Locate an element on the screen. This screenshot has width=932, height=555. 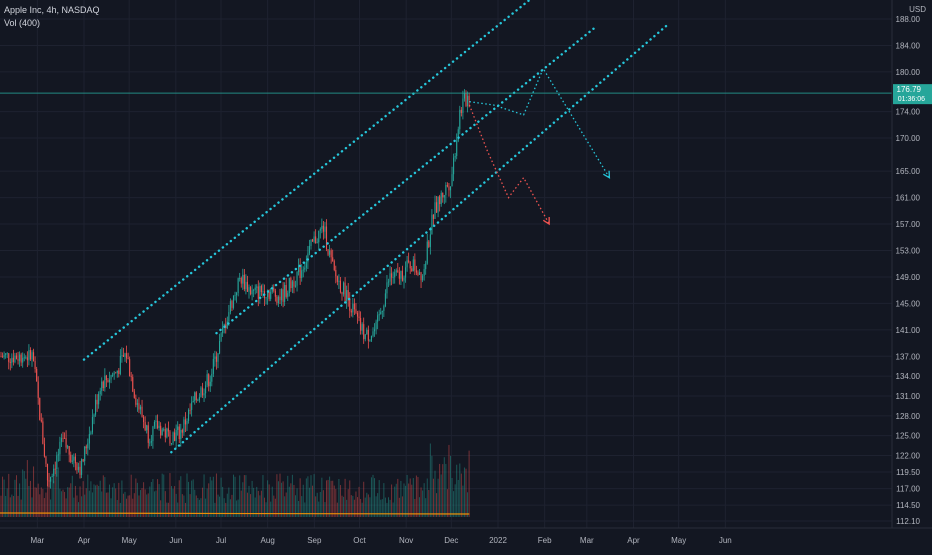
x-tick-label: 2022 is located at coordinates (498, 540).